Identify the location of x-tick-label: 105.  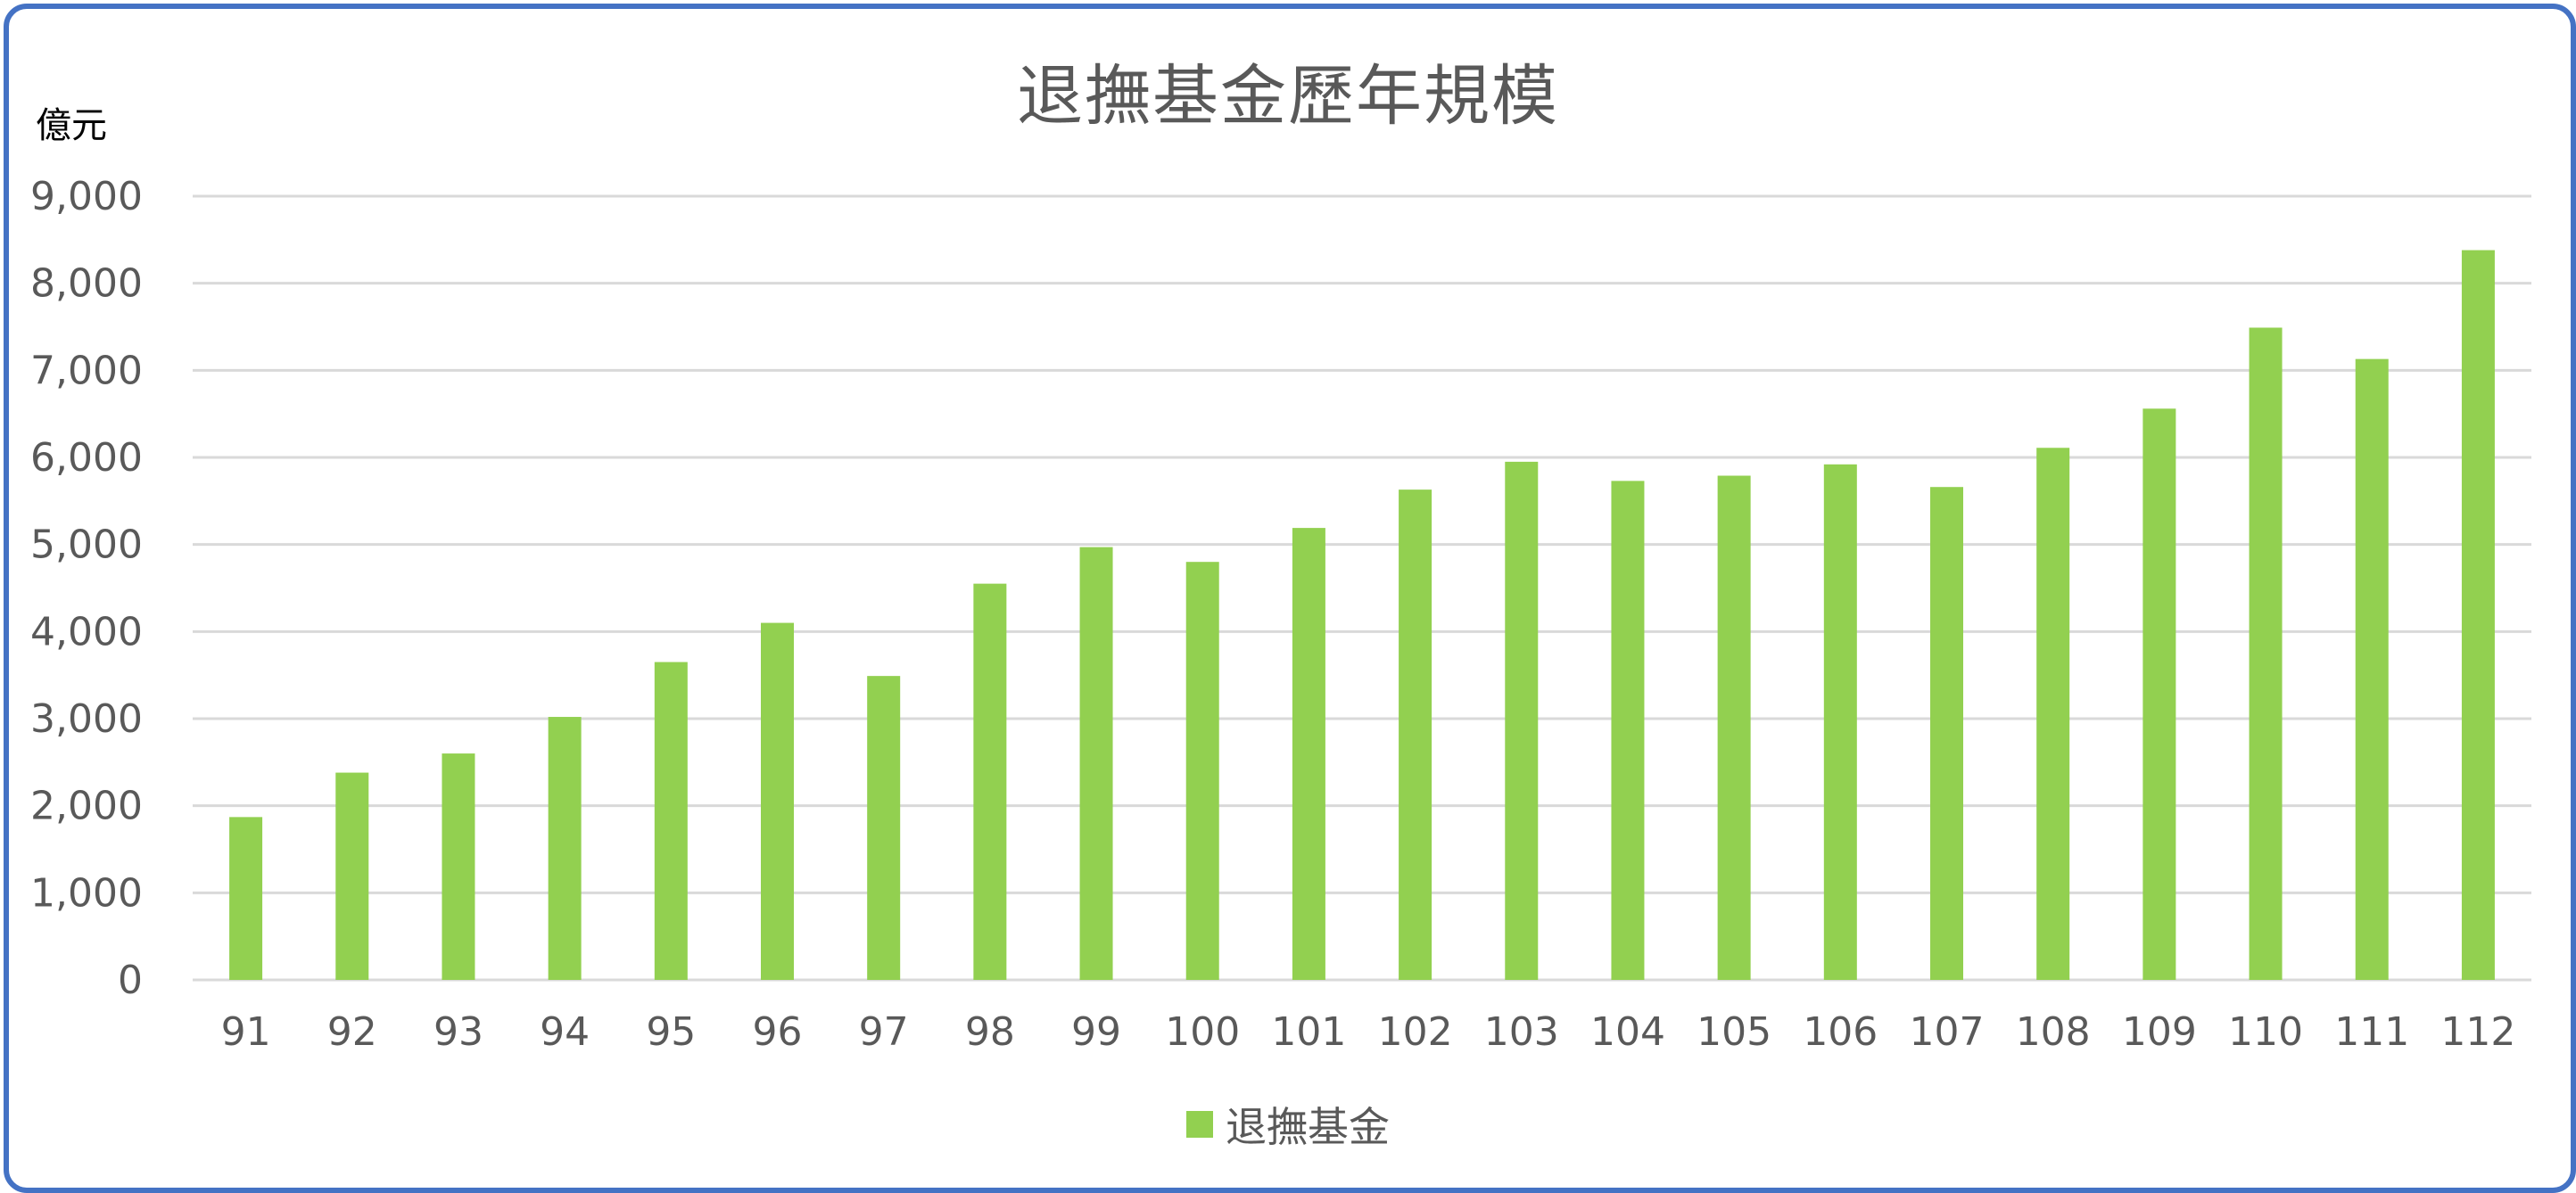
(1734, 1032).